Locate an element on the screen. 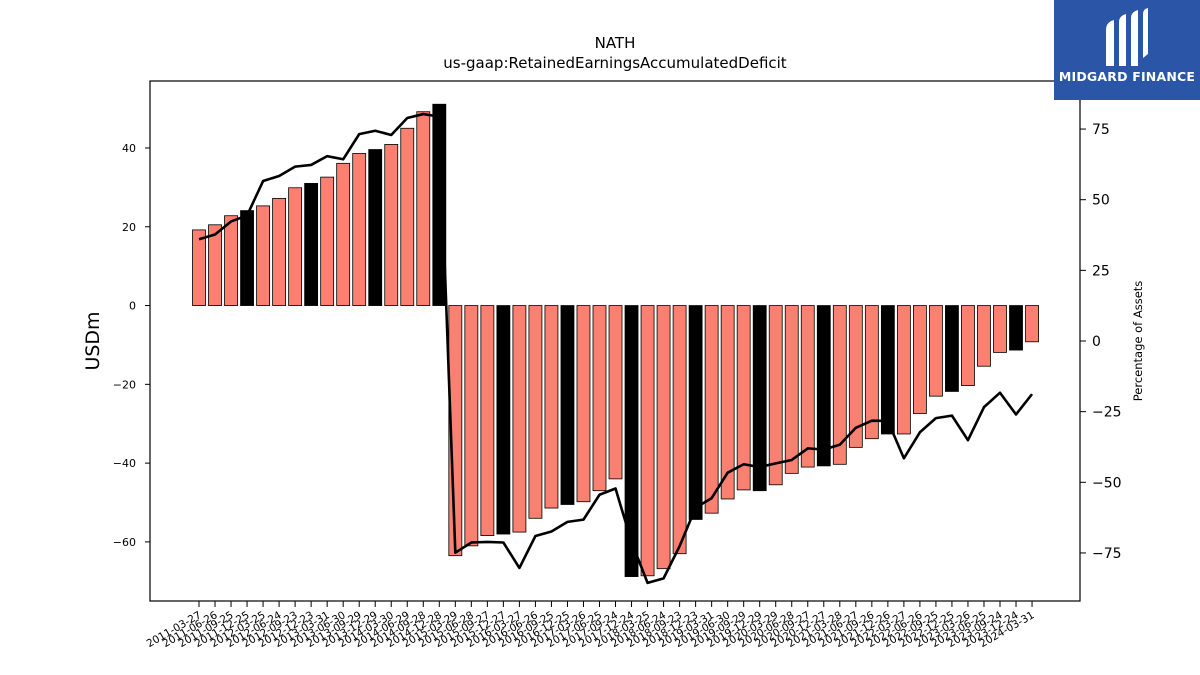  y-tick-label: −40 is located at coordinates (124, 463).